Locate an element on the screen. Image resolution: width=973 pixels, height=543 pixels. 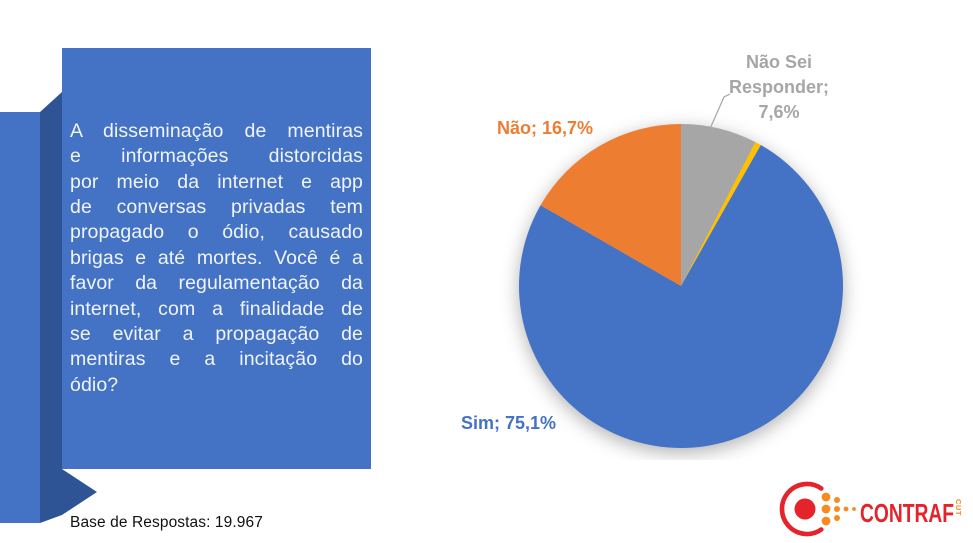
question-line: mentiras e a incitação do is located at coordinates (216, 359).